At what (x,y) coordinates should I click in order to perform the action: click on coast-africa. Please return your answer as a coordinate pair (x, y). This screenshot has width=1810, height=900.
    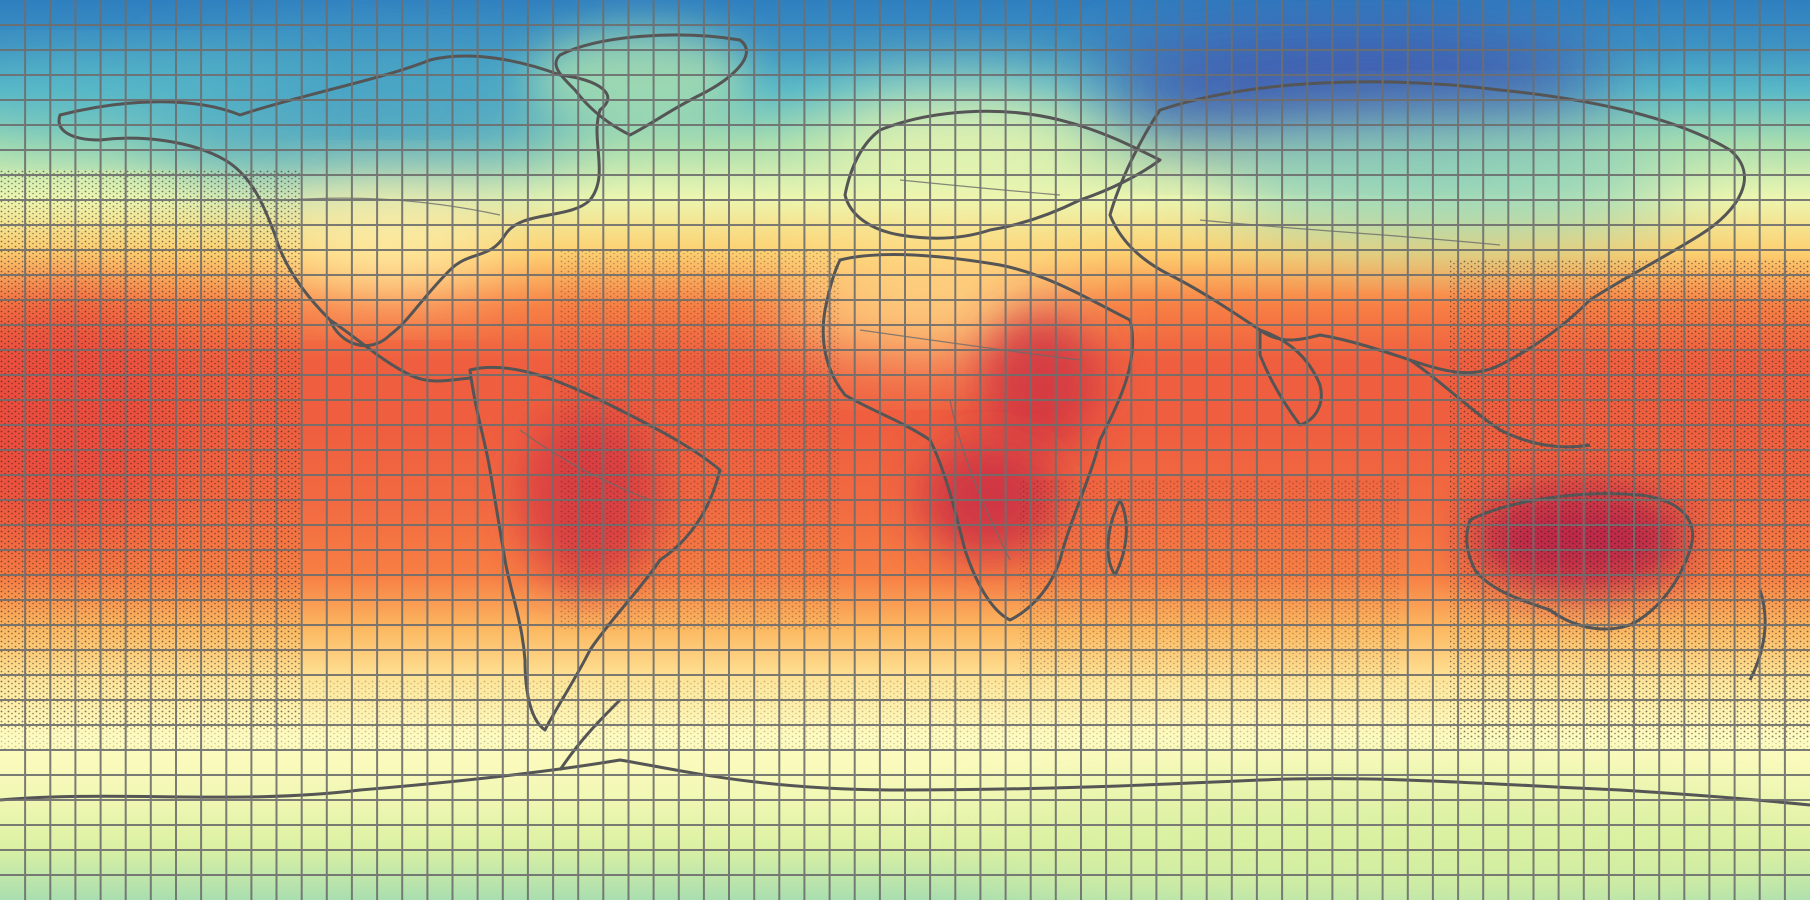
    Looking at the image, I should click on (978, 437).